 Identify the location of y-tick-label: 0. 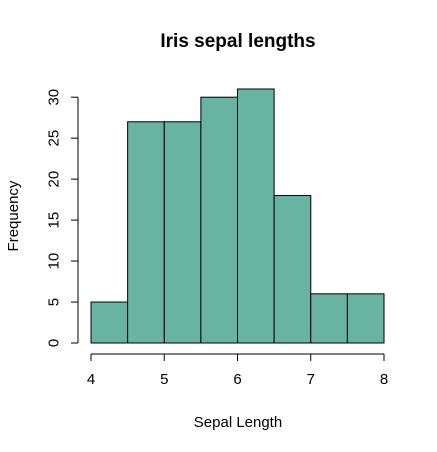
(54, 343).